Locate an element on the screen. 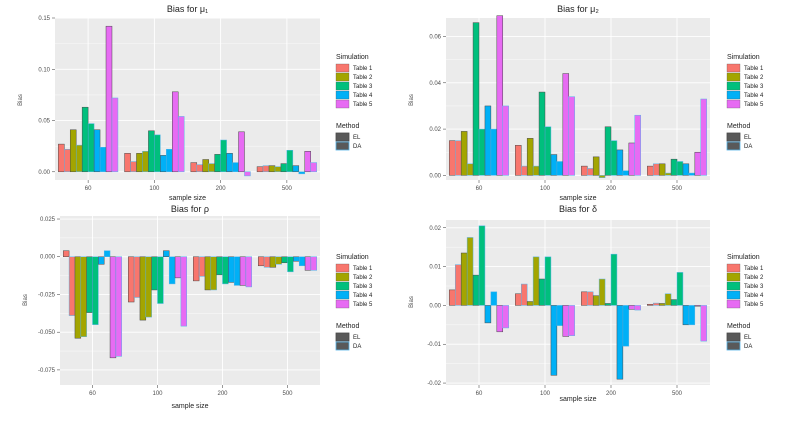 This screenshot has width=809, height=425. y-tick-label: 0.06 is located at coordinates (435, 38).